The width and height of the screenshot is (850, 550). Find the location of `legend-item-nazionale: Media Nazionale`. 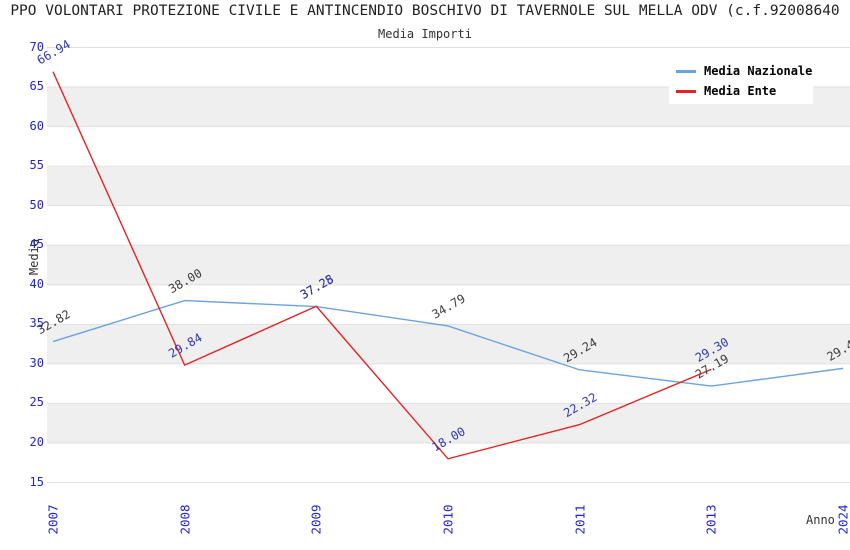

legend-item-nazionale: Media Nazionale is located at coordinates (744, 71).